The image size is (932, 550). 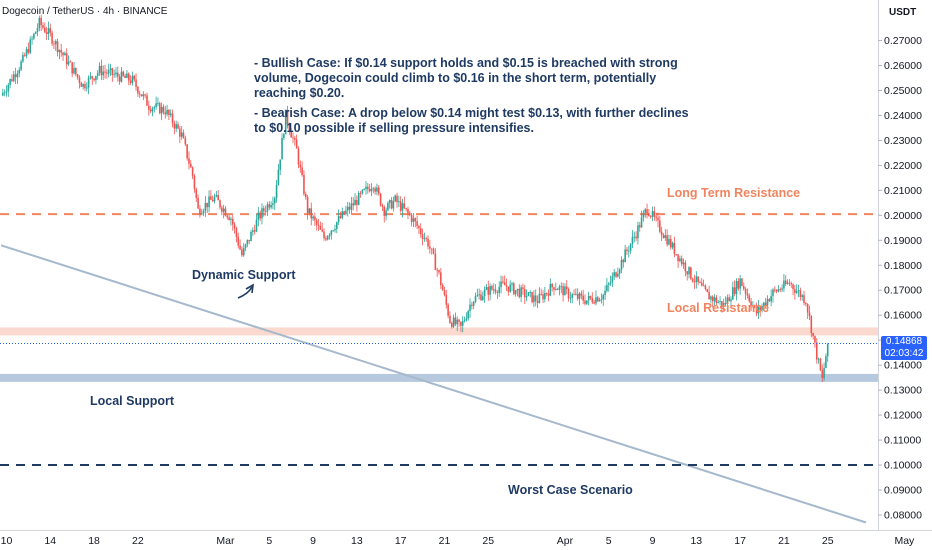 I want to click on currency-label: USDT, so click(x=903, y=12).